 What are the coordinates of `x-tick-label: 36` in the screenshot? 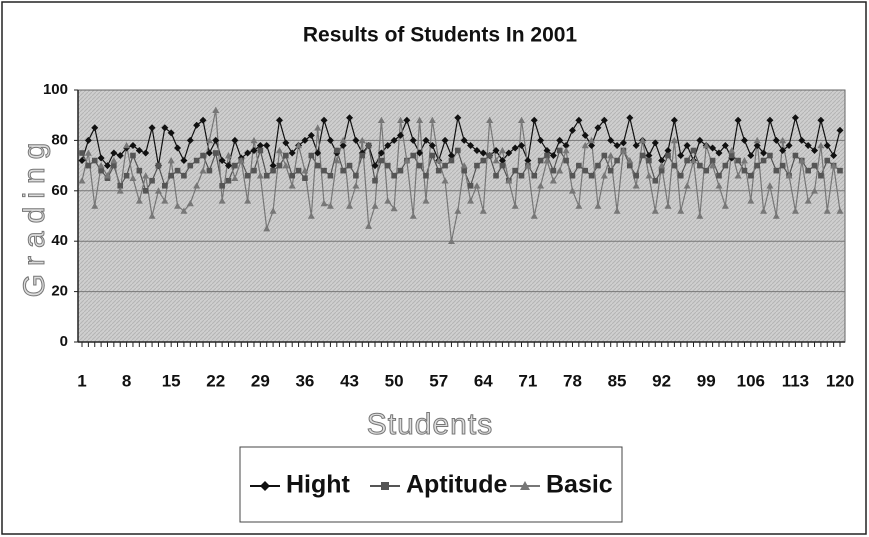 It's located at (304, 380).